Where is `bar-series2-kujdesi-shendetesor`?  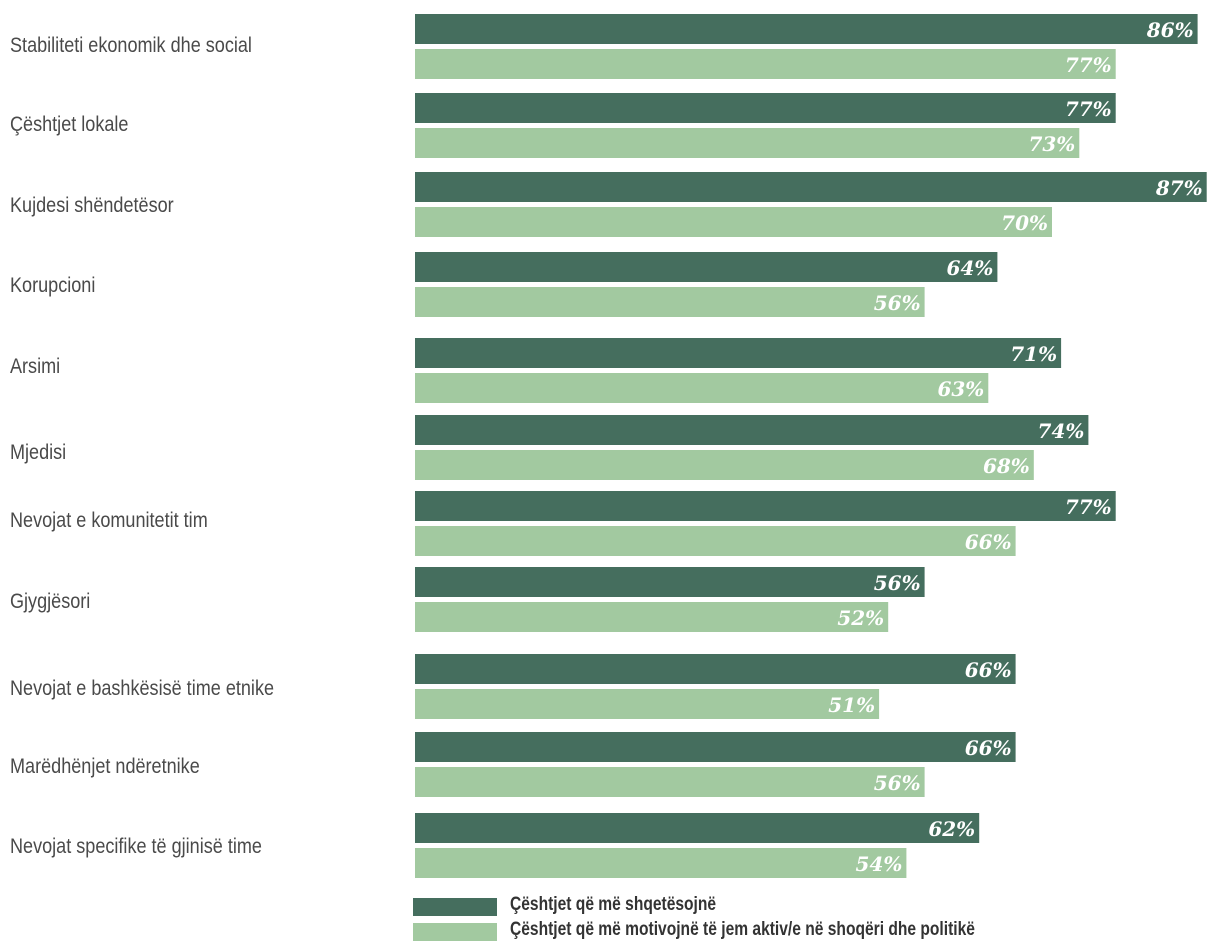
bar-series2-kujdesi-shendetesor is located at coordinates (733, 222).